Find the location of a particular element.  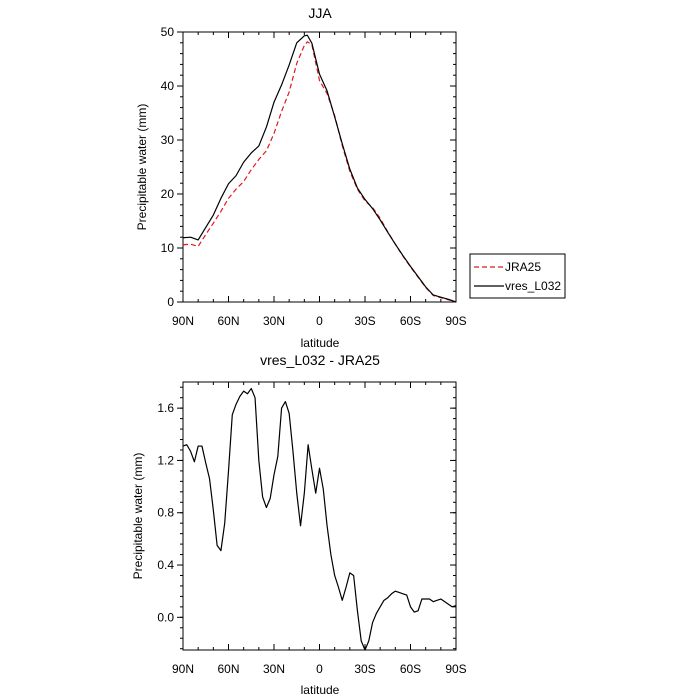

bottom-chart-title: vres_L032 - JRA25 is located at coordinates (320, 360).